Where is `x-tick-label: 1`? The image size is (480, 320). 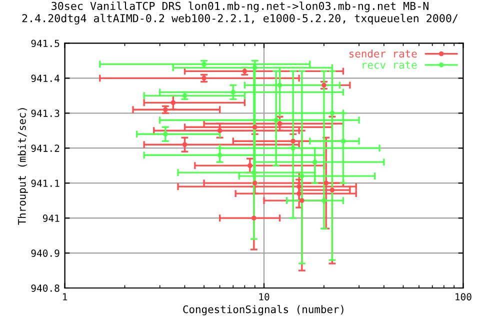 x-tick-label: 1 is located at coordinates (65, 296).